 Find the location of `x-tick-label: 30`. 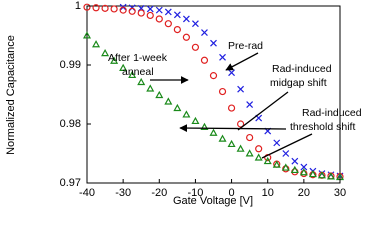

x-tick-label: 30 is located at coordinates (340, 193).